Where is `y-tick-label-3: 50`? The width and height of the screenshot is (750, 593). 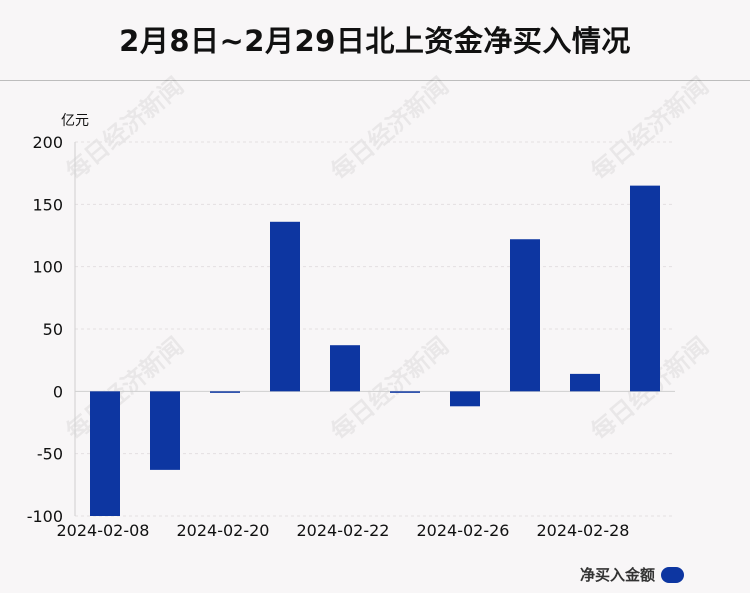 y-tick-label-3: 50 is located at coordinates (53, 329).